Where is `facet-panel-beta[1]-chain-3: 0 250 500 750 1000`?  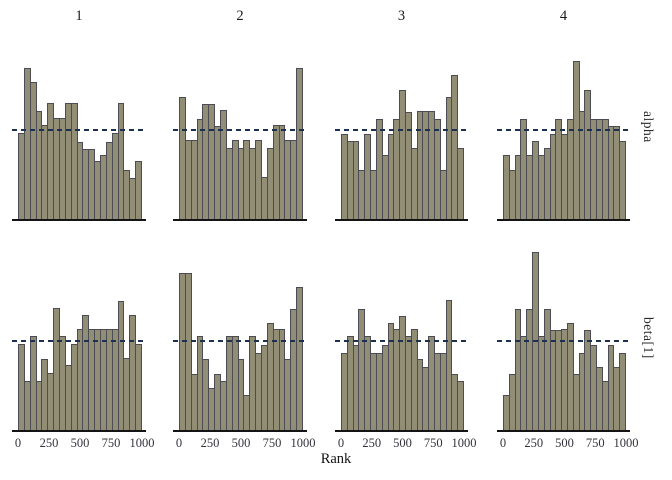 facet-panel-beta[1]-chain-3: 0 250 500 750 1000 is located at coordinates (406, 347).